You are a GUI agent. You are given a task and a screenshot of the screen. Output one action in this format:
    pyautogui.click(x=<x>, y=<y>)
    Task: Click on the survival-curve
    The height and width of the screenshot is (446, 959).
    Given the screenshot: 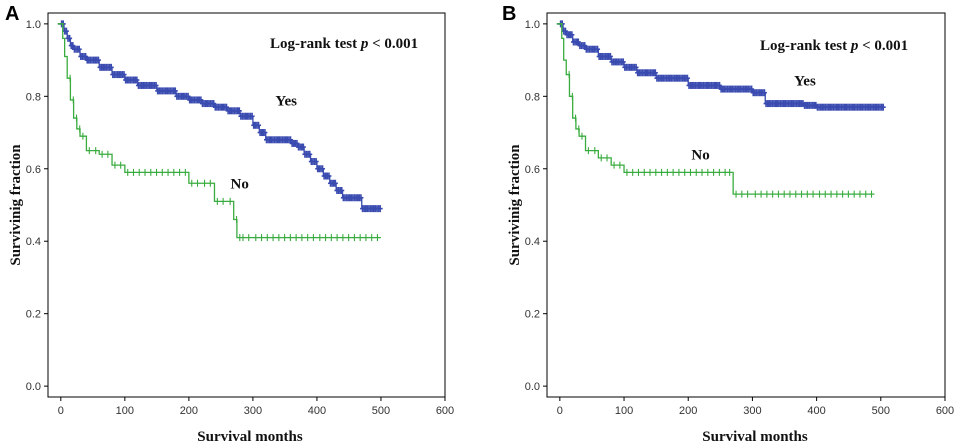 What is the action you would take?
    pyautogui.click(x=722, y=65)
    